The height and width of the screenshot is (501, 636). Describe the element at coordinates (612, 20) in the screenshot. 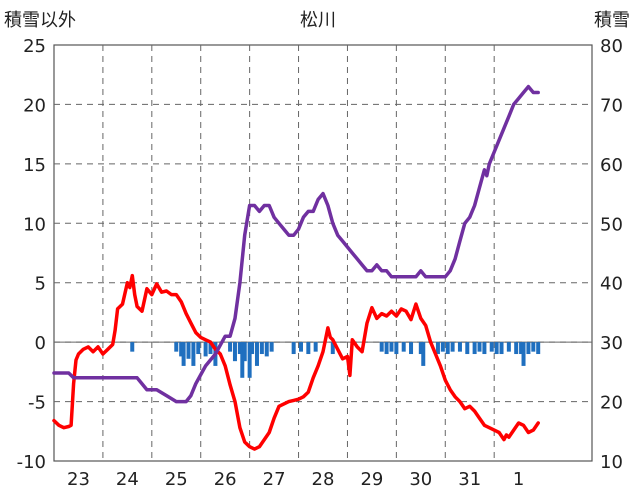

I see `y-axis-right-label: 積雪` at that location.